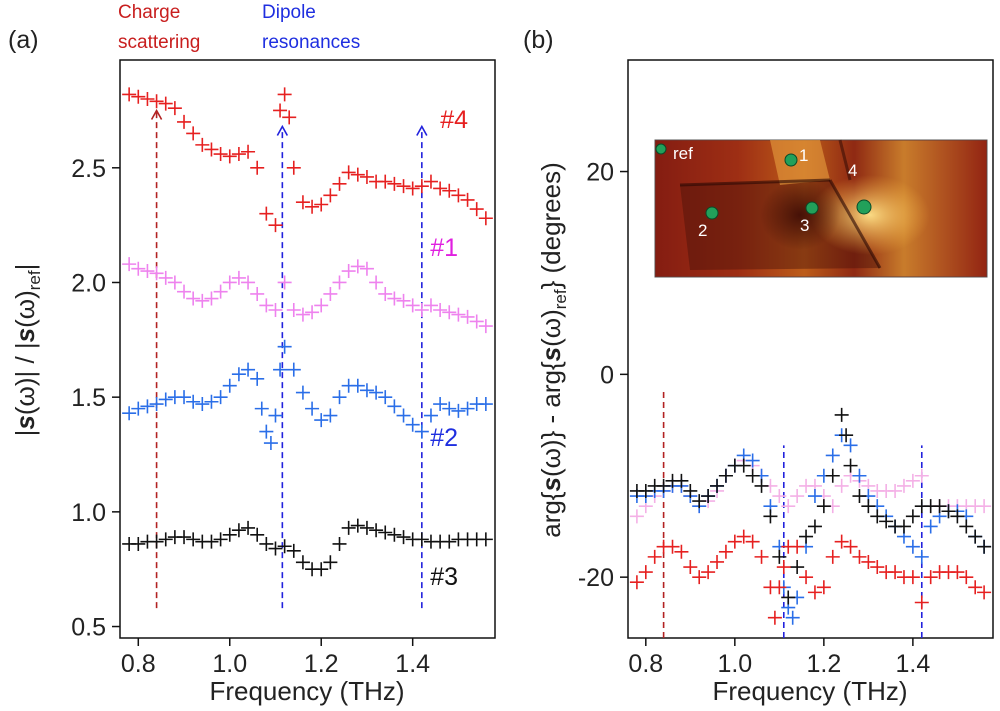  Describe the element at coordinates (27, 350) in the screenshot. I see `panel-a-y-axis-label: |s(ω)| / |s(ω)ref|` at that location.